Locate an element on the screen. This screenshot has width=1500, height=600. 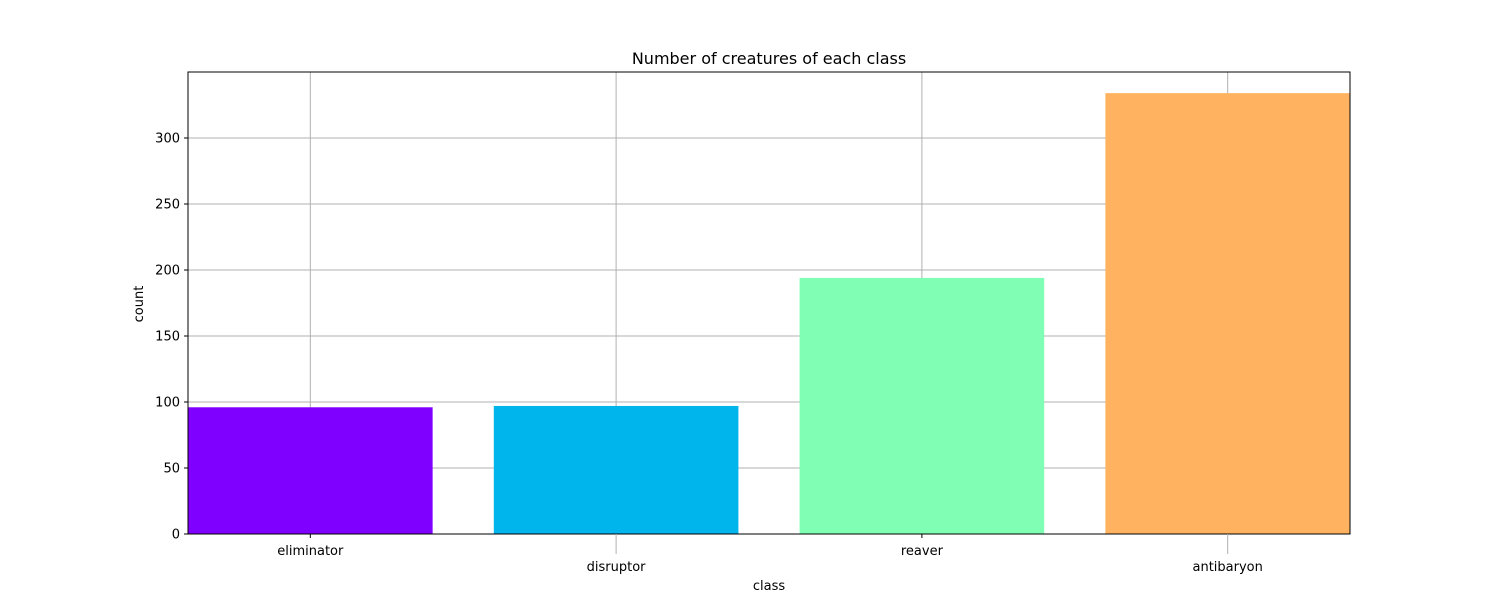
y-tick-label: 200 is located at coordinates (167, 271).